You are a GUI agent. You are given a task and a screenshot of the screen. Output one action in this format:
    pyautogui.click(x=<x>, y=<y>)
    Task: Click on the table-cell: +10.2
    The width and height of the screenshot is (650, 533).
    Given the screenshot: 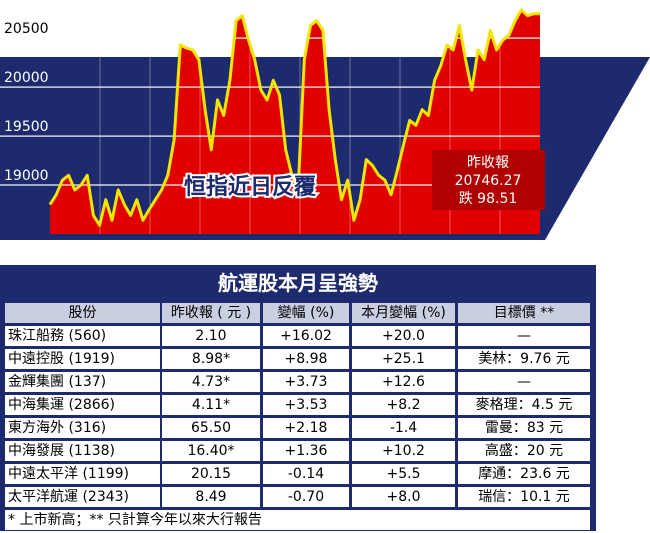 What is the action you would take?
    pyautogui.click(x=403, y=451)
    